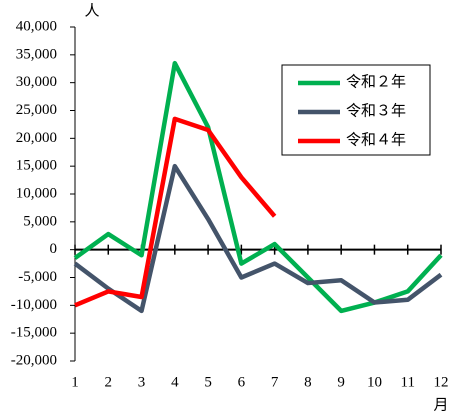  Describe the element at coordinates (54, 249) in the screenshot. I see `y-tick-label: 0` at that location.